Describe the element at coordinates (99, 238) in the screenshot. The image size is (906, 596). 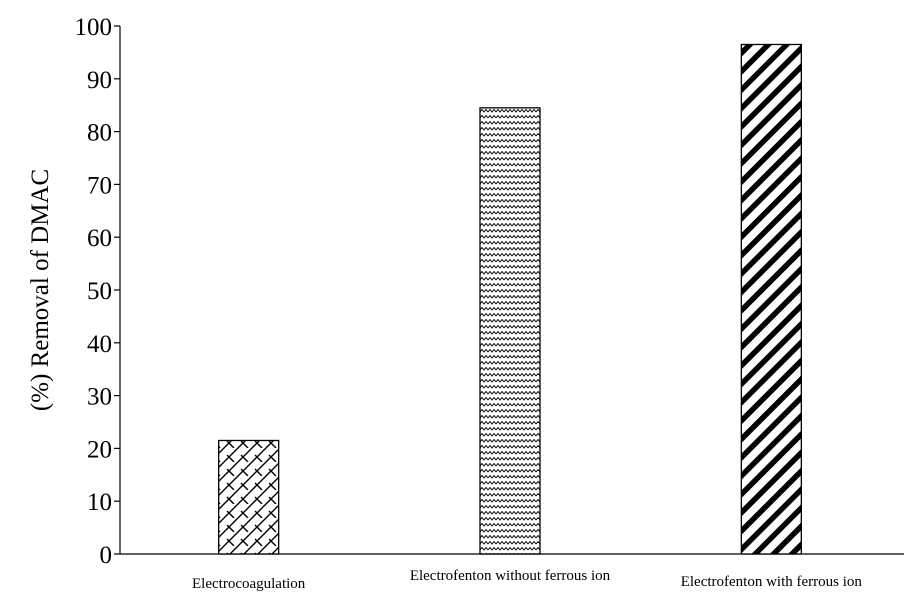
I see `y-tick-label: 60` at that location.